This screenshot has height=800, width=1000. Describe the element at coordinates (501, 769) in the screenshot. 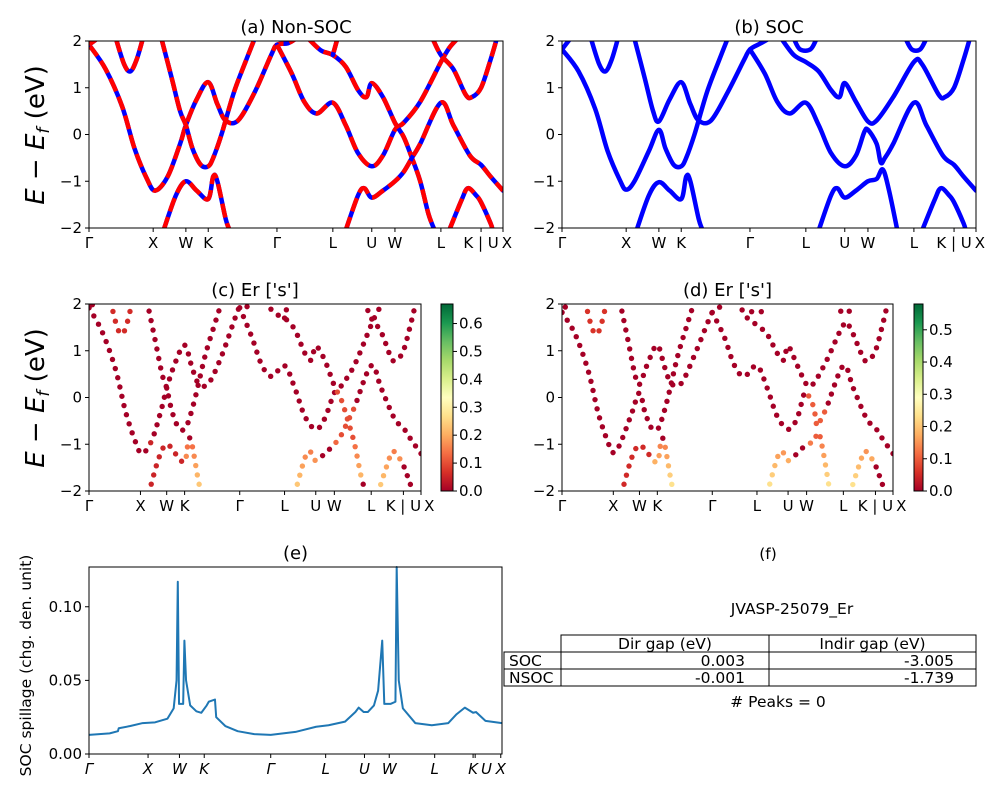

I see `x-tick-label: X` at that location.